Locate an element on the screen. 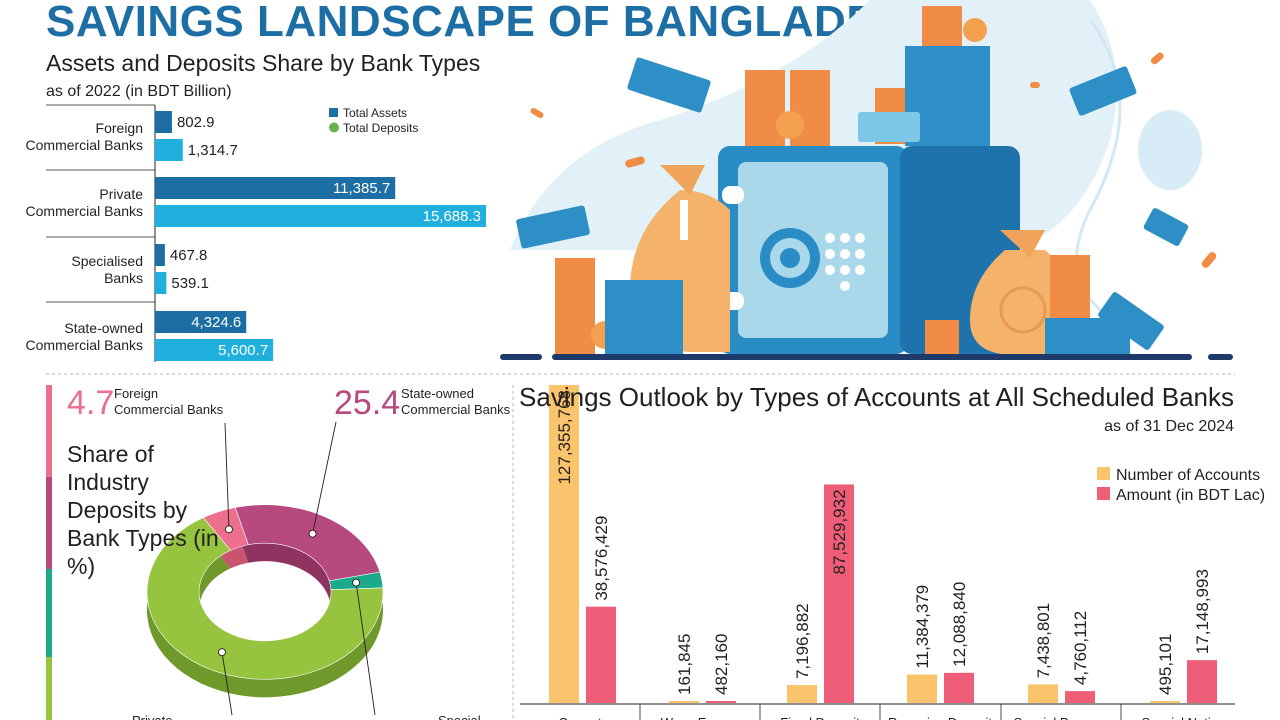 This screenshot has width=1280, height=720. category-label: State-owned Commercial Banks is located at coordinates (84, 336).